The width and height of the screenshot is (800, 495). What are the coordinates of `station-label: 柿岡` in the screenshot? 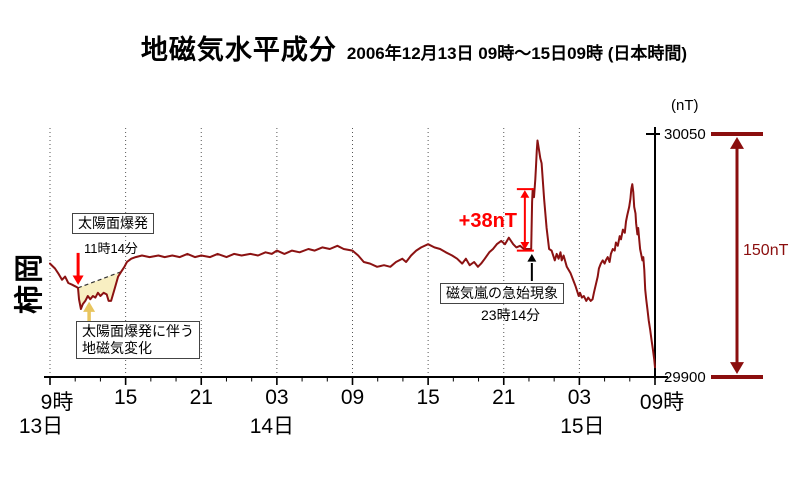 It's located at (30, 283).